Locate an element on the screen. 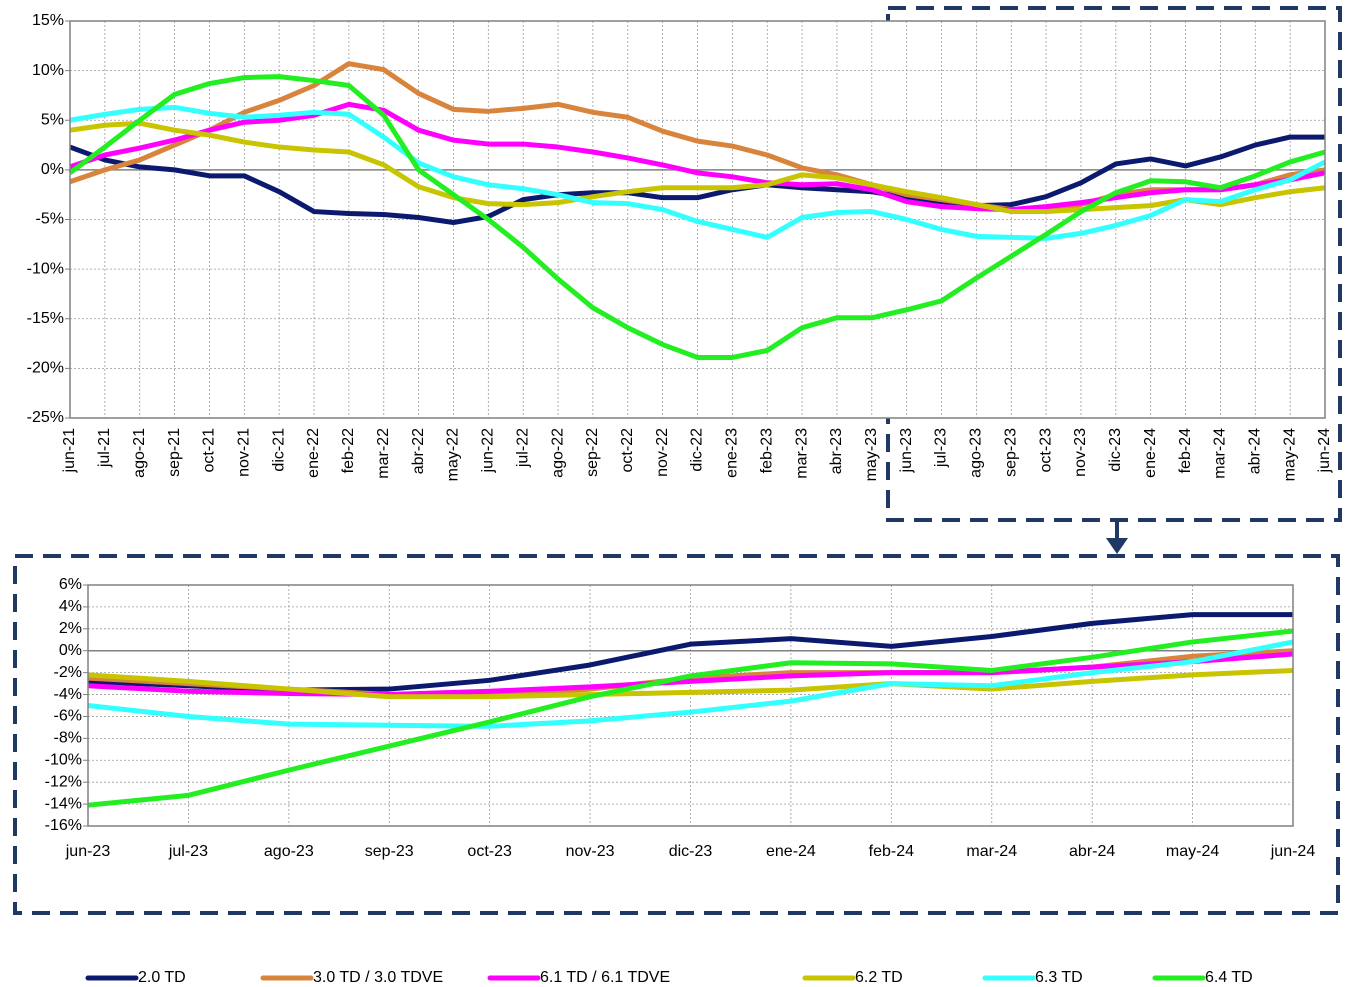 The height and width of the screenshot is (987, 1351). y-tick-label: 4% is located at coordinates (70, 606).